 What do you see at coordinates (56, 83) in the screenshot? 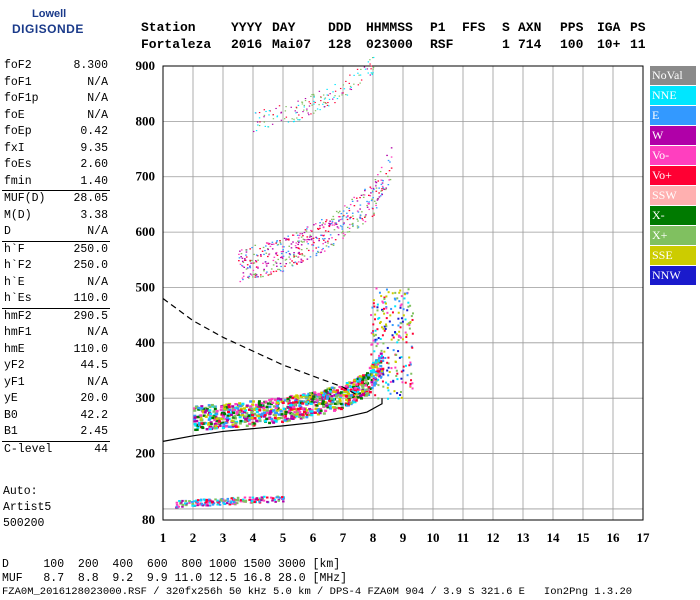
I see `param-row: foF1 N/A` at bounding box center [56, 83].